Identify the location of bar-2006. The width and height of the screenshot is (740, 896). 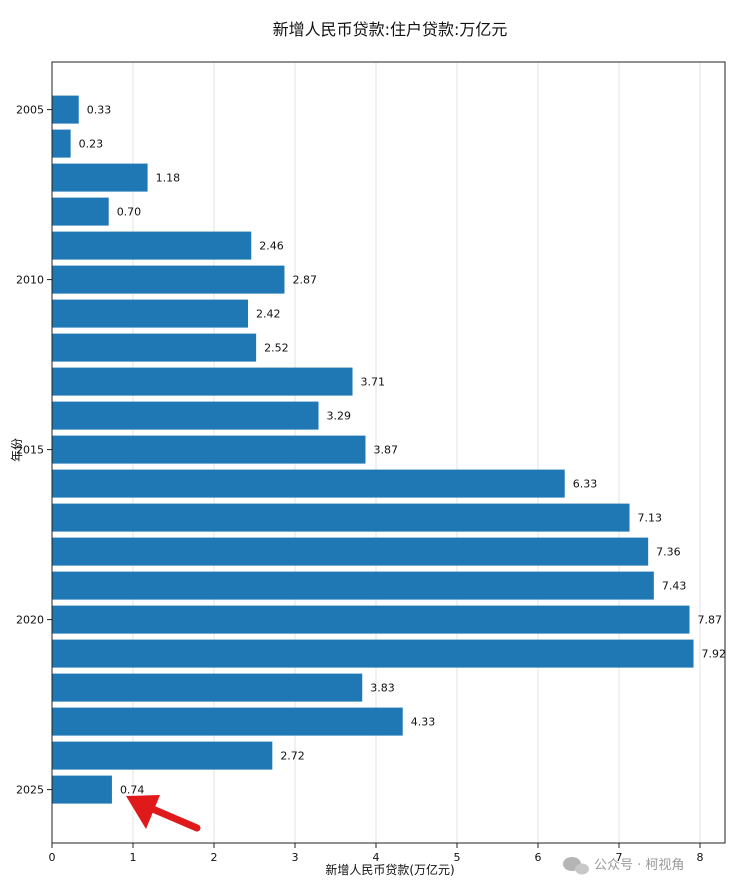
(61, 143).